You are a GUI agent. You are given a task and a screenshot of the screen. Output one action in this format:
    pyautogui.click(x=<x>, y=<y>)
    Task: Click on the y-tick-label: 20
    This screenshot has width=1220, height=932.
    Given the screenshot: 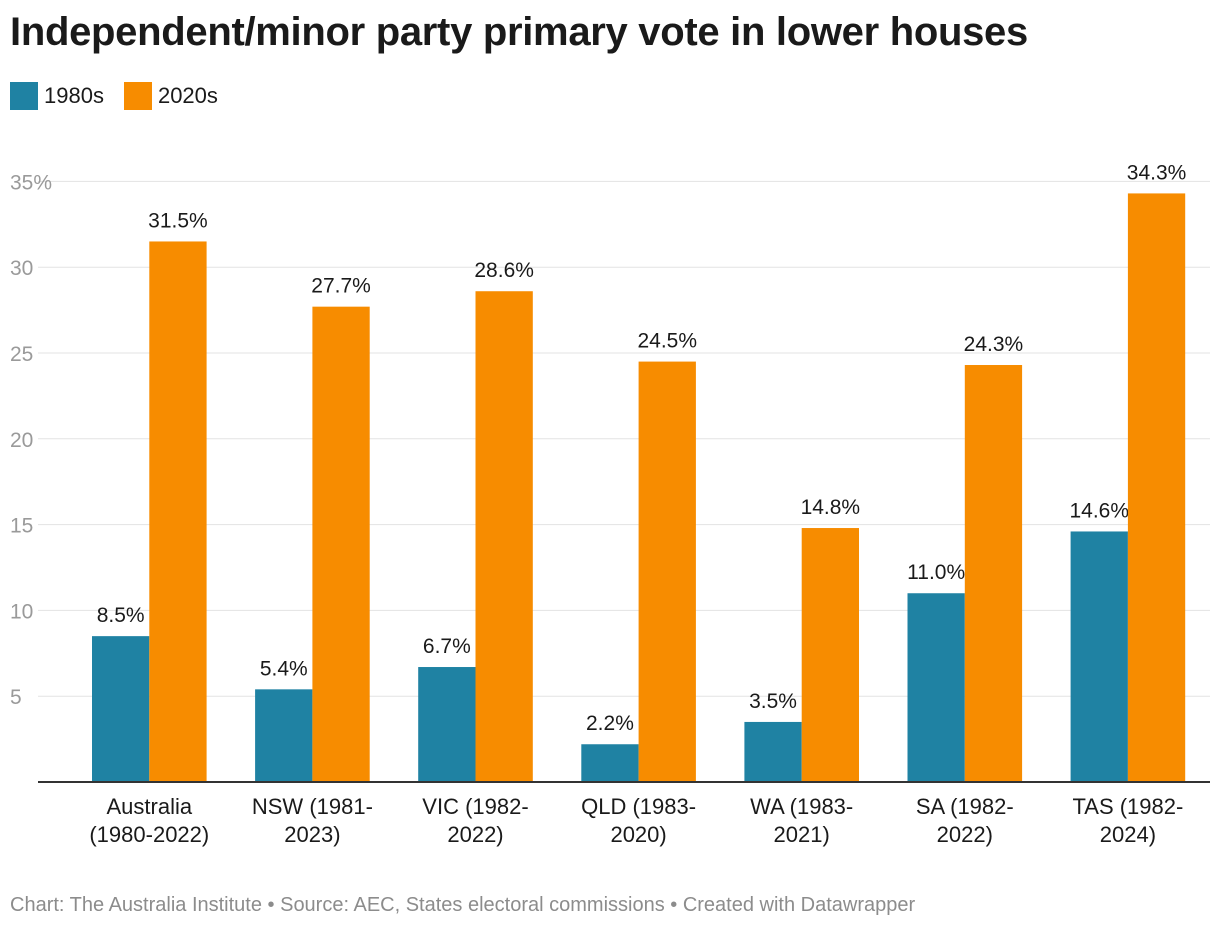 What is the action you would take?
    pyautogui.click(x=21, y=440)
    